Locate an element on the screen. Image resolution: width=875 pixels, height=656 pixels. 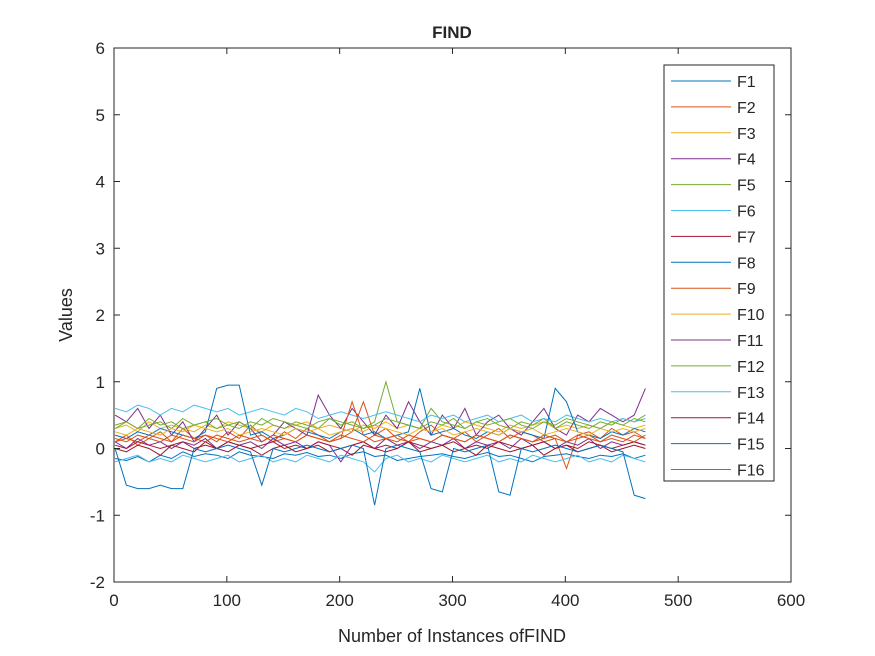
x-tick-label: 0 is located at coordinates (113, 600).